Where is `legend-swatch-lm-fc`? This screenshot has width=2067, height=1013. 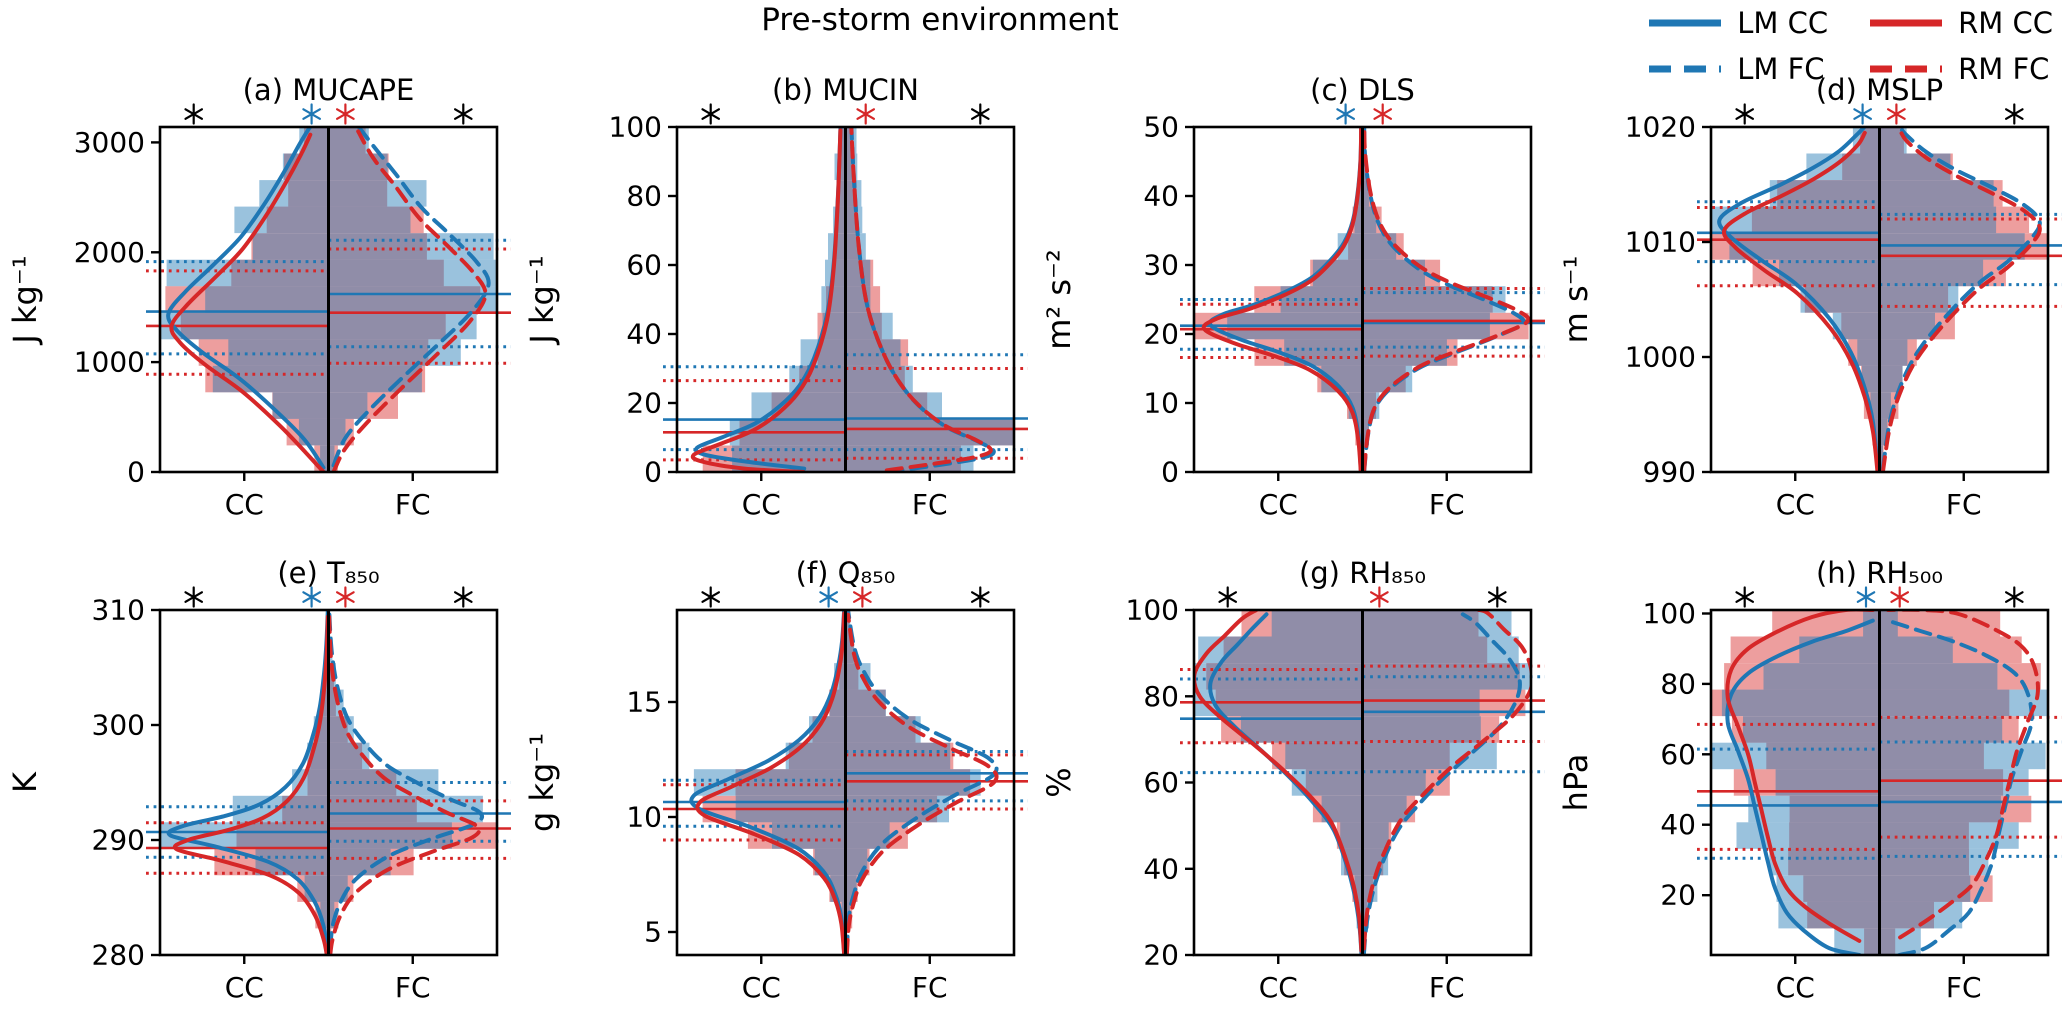
legend-swatch-lm-fc is located at coordinates (1685, 69).